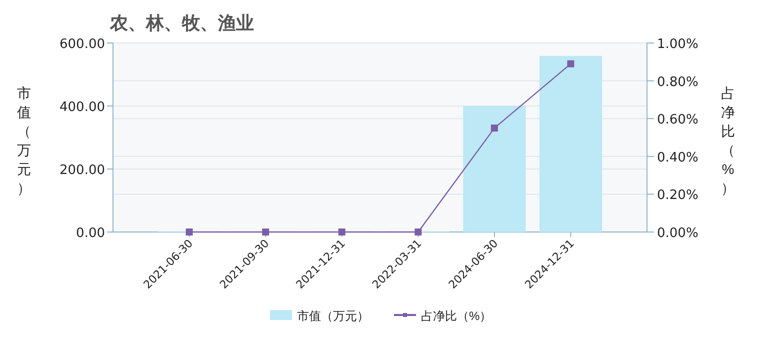  I want to click on y2-tick-label: 0.20%, so click(677, 196).